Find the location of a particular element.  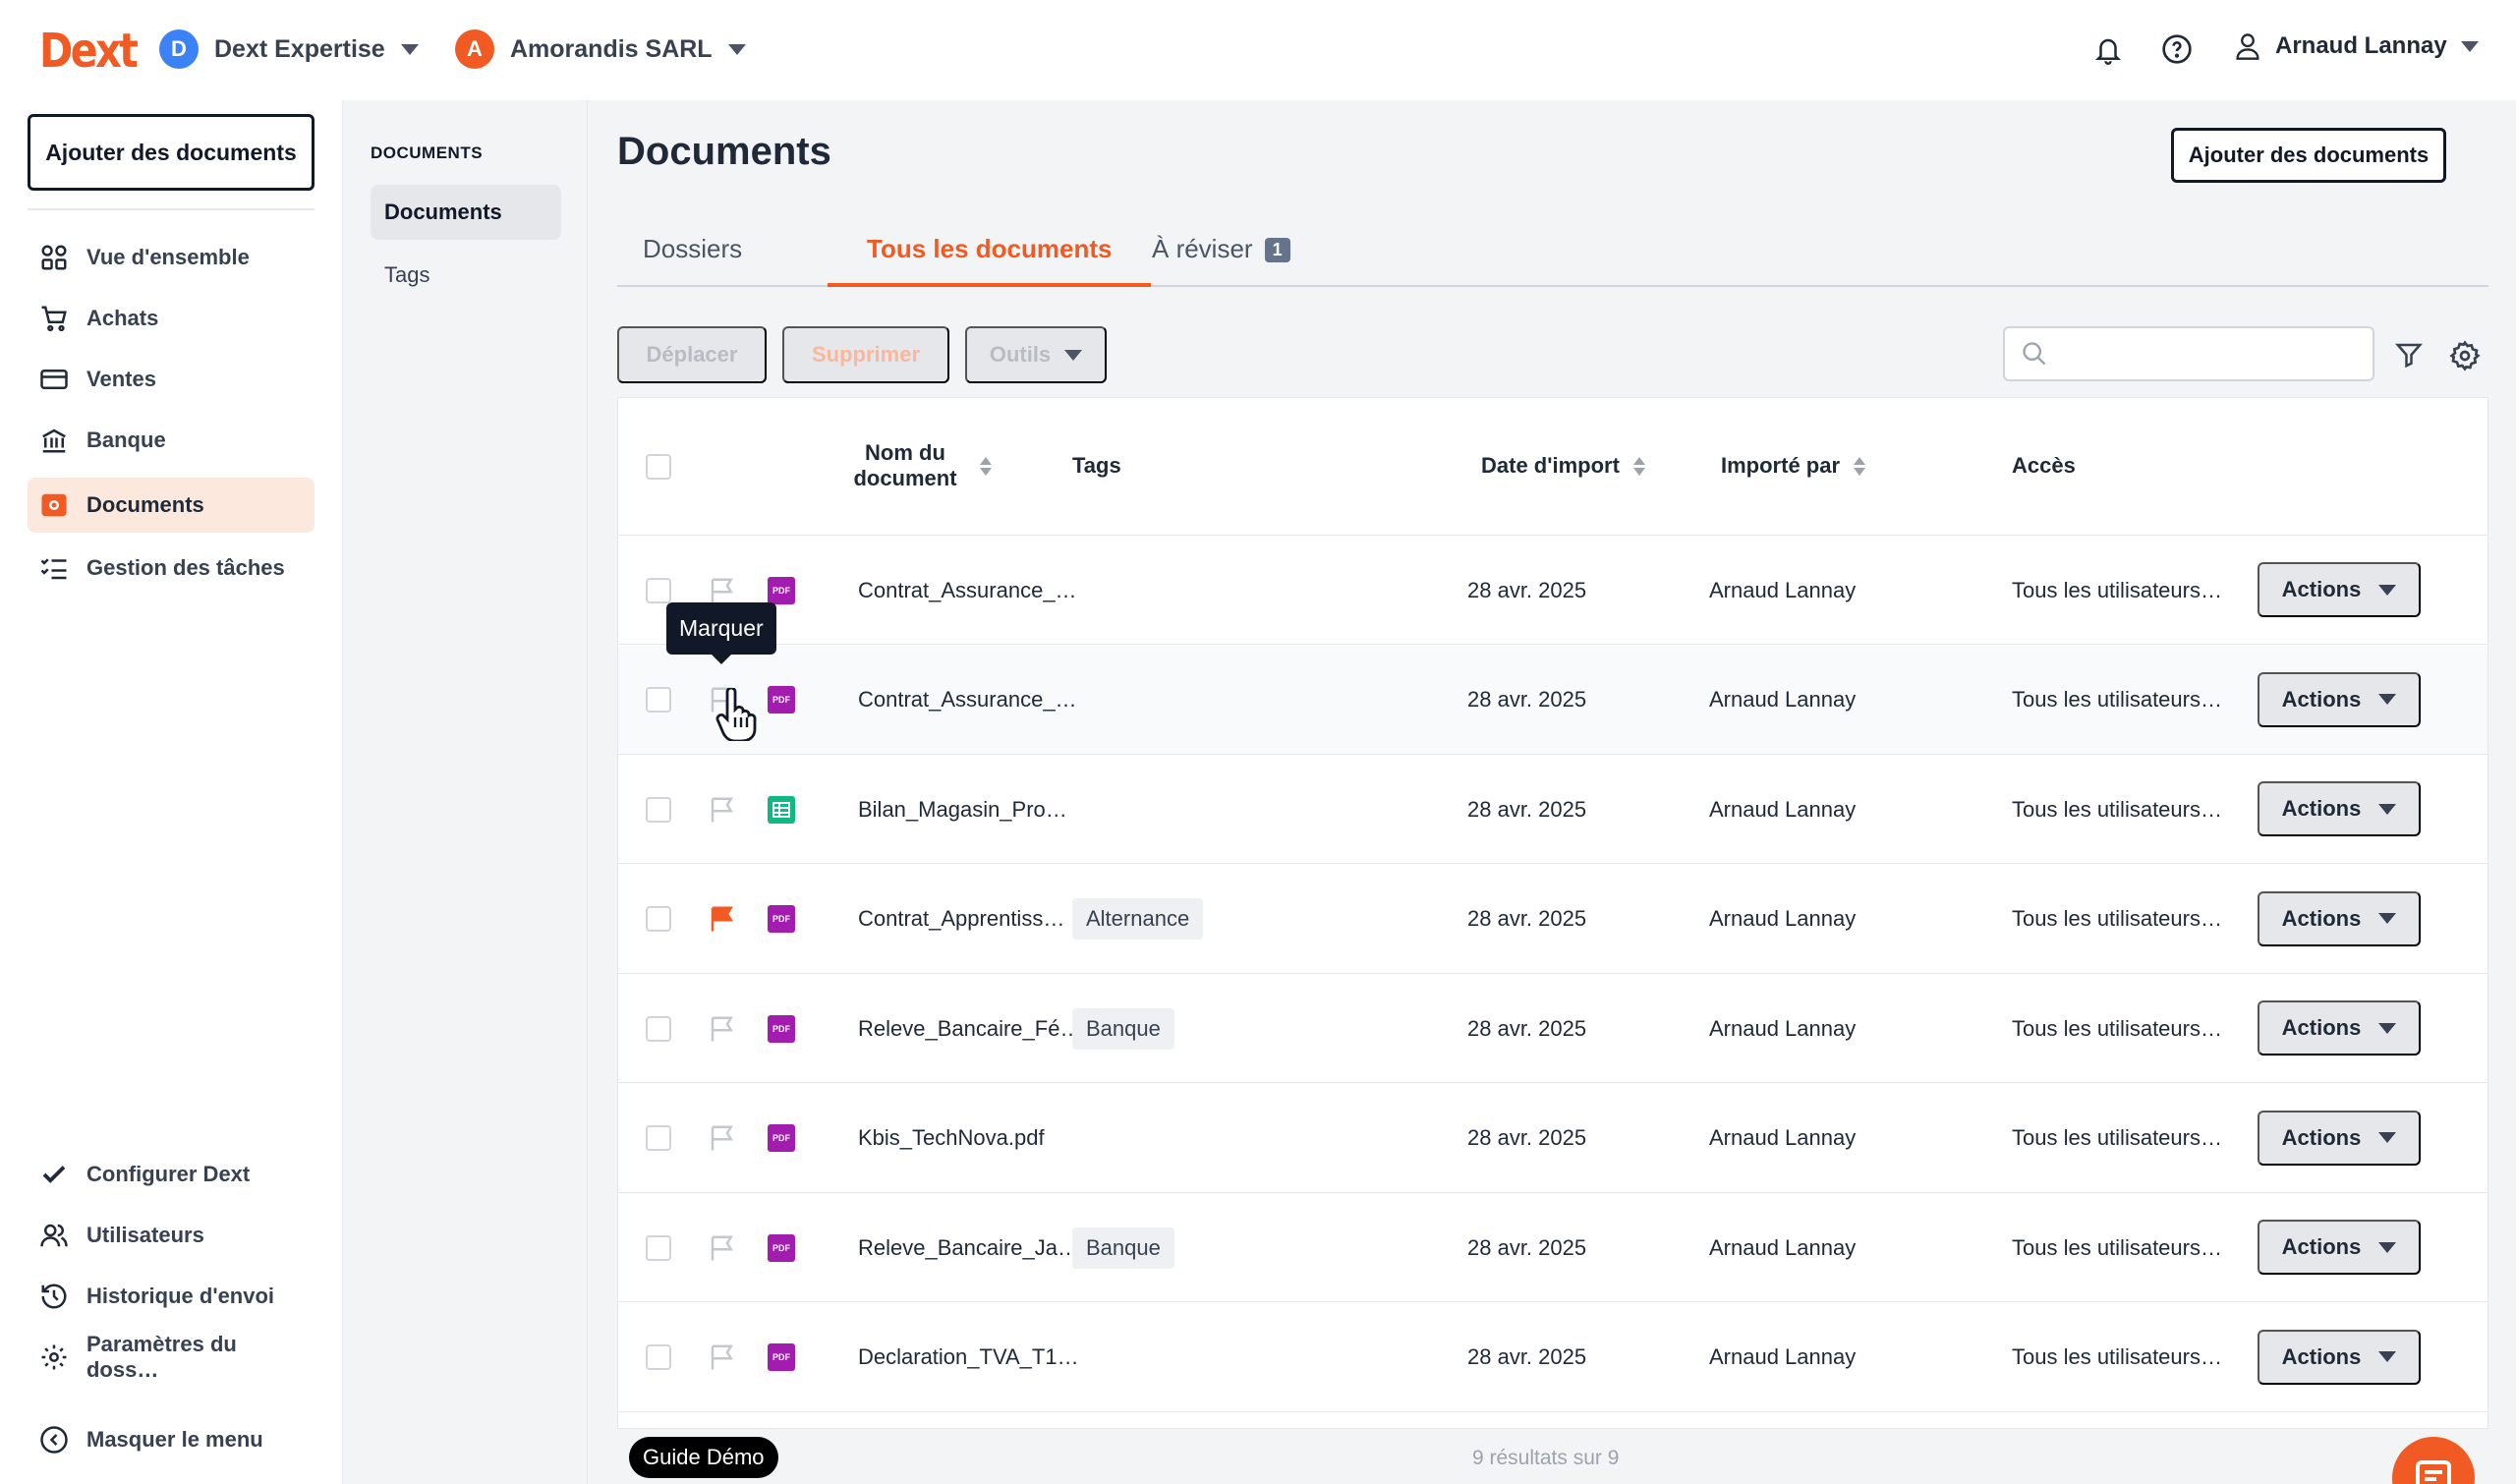

bell-icon is located at coordinates (2108, 50).